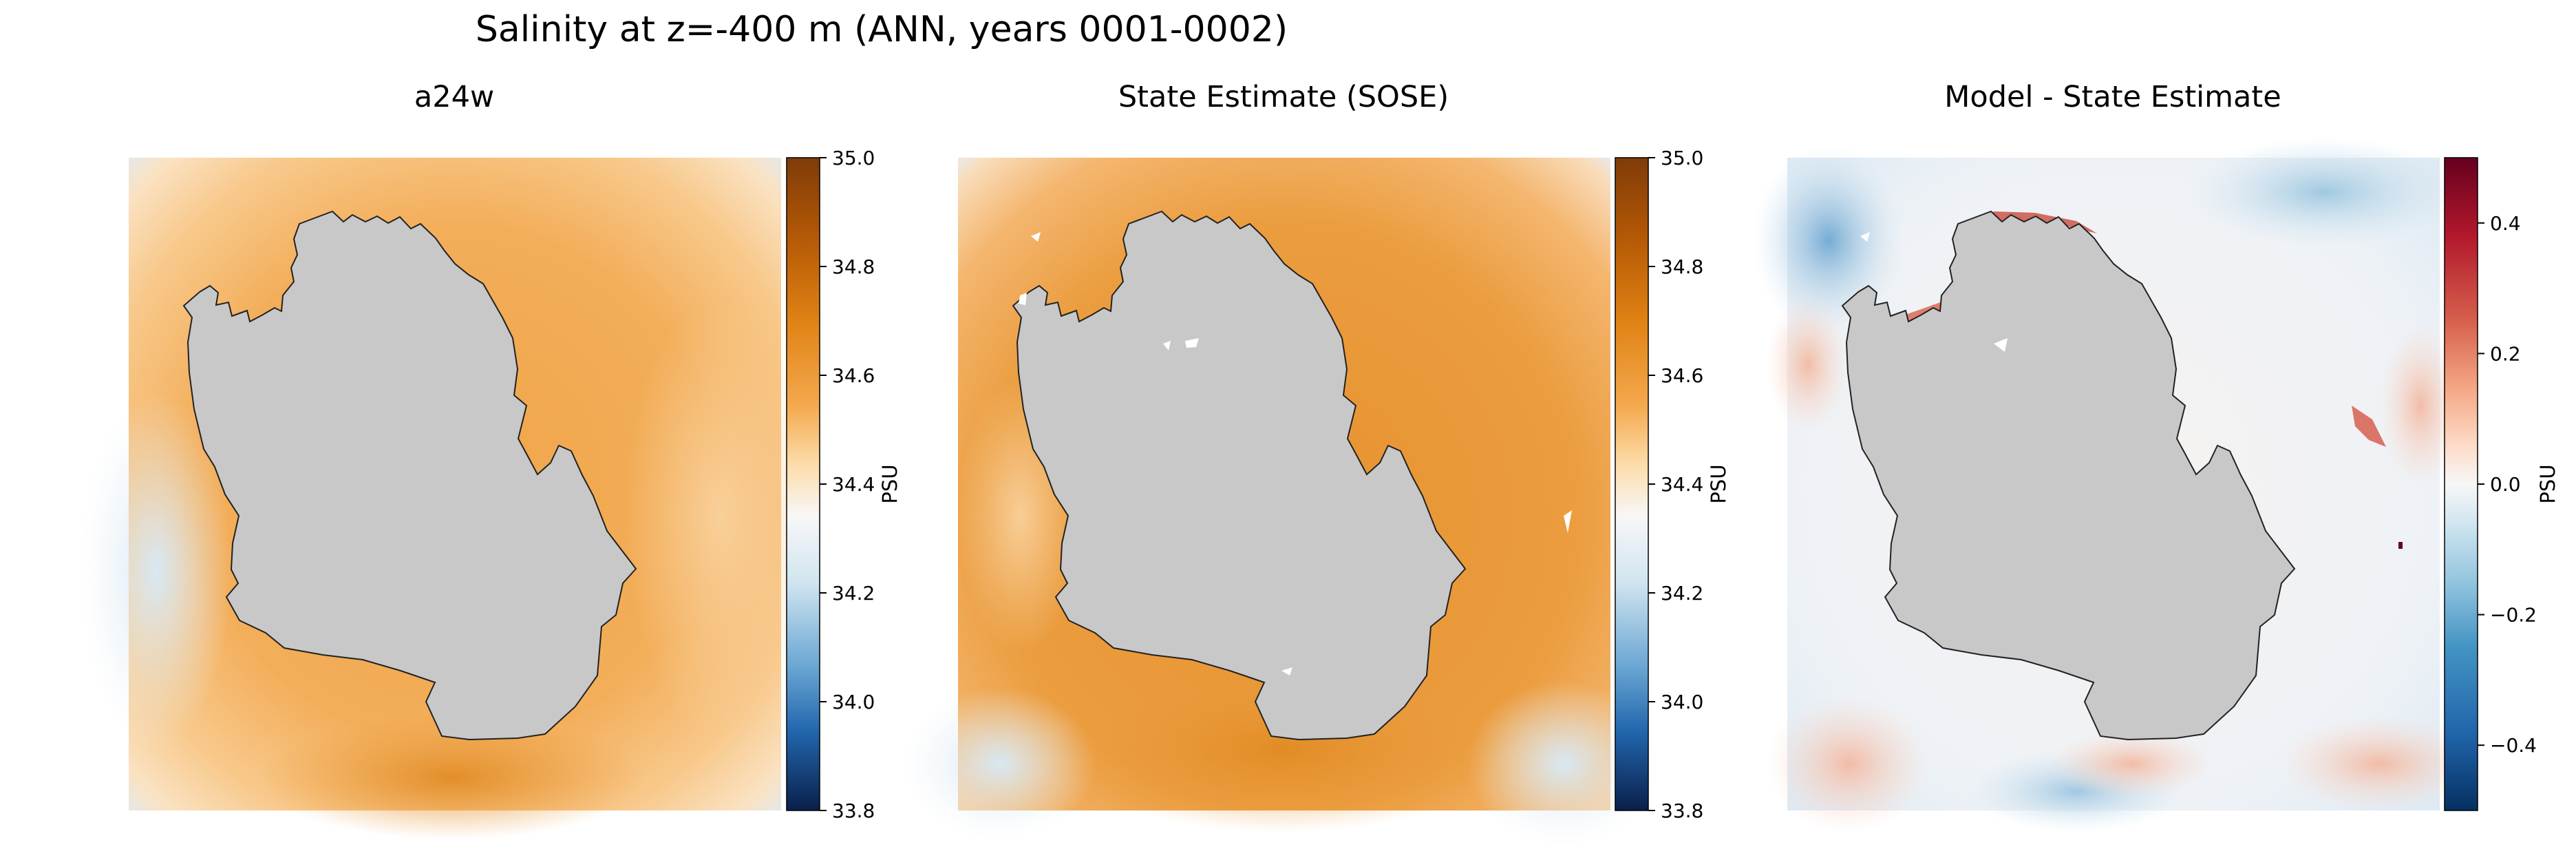 The image size is (2576, 858). Describe the element at coordinates (1283, 97) in the screenshot. I see `panel-title: State Estimate (SOSE)` at that location.